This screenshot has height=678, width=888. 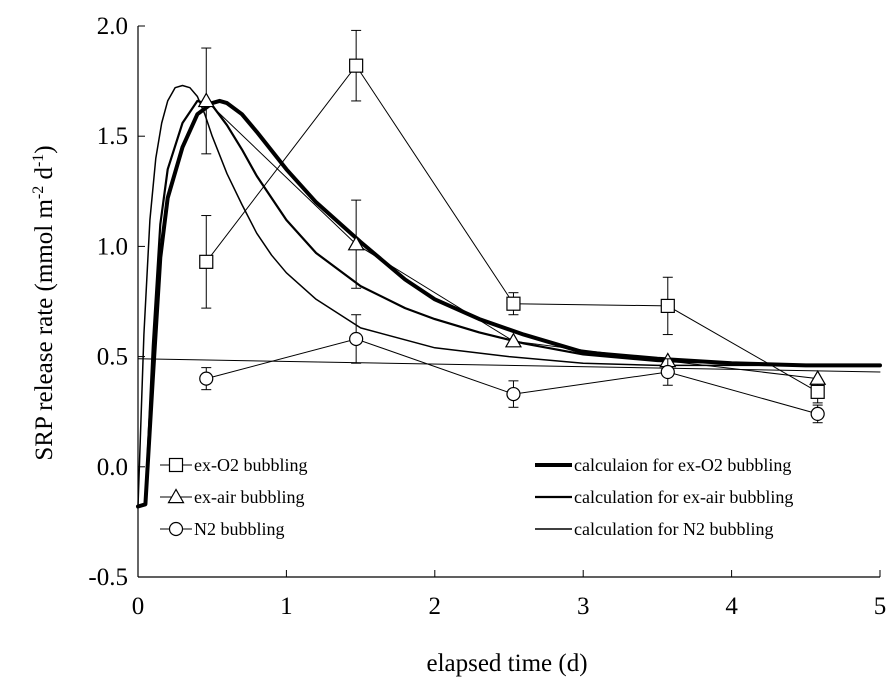 I want to click on legend-label: calculation for N2 bubbling, so click(x=673, y=529).